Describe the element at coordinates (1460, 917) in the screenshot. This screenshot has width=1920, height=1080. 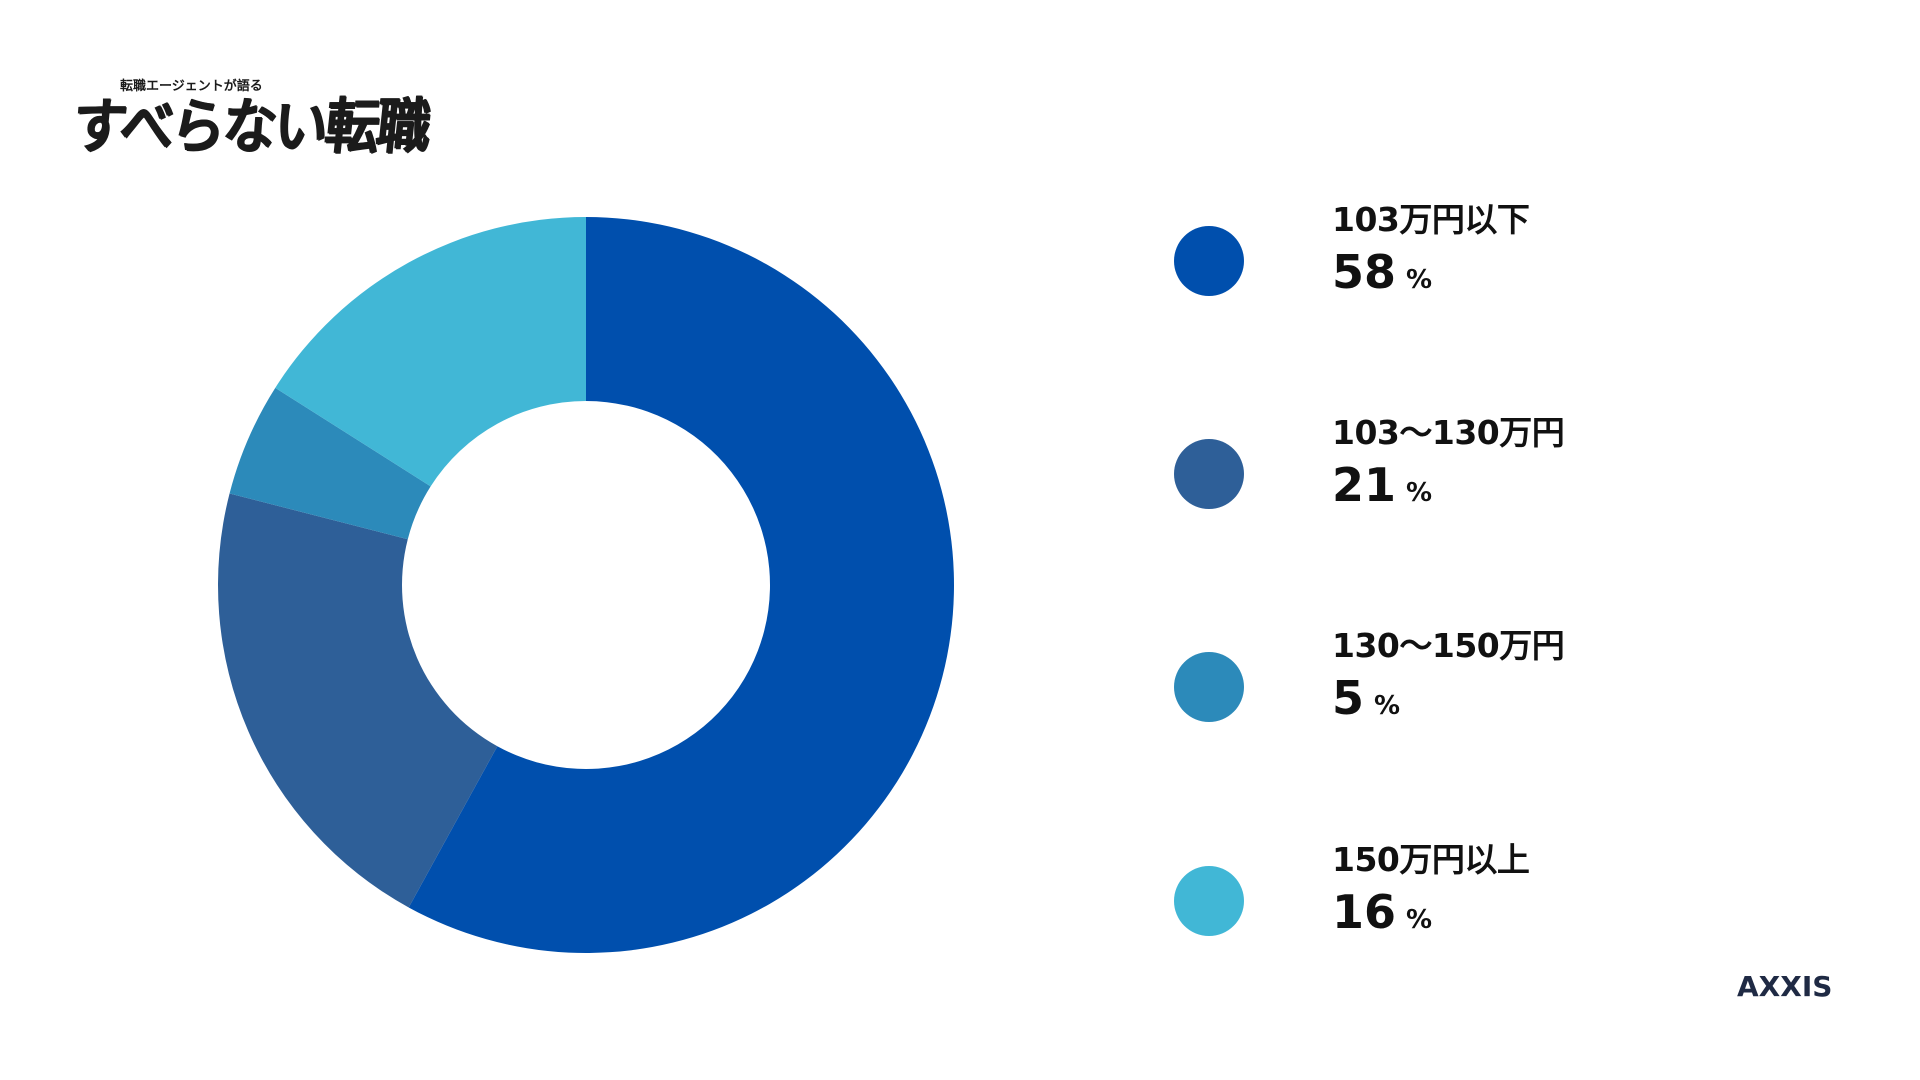
I see `legend-item-over-150: 150万円以上 16%` at that location.